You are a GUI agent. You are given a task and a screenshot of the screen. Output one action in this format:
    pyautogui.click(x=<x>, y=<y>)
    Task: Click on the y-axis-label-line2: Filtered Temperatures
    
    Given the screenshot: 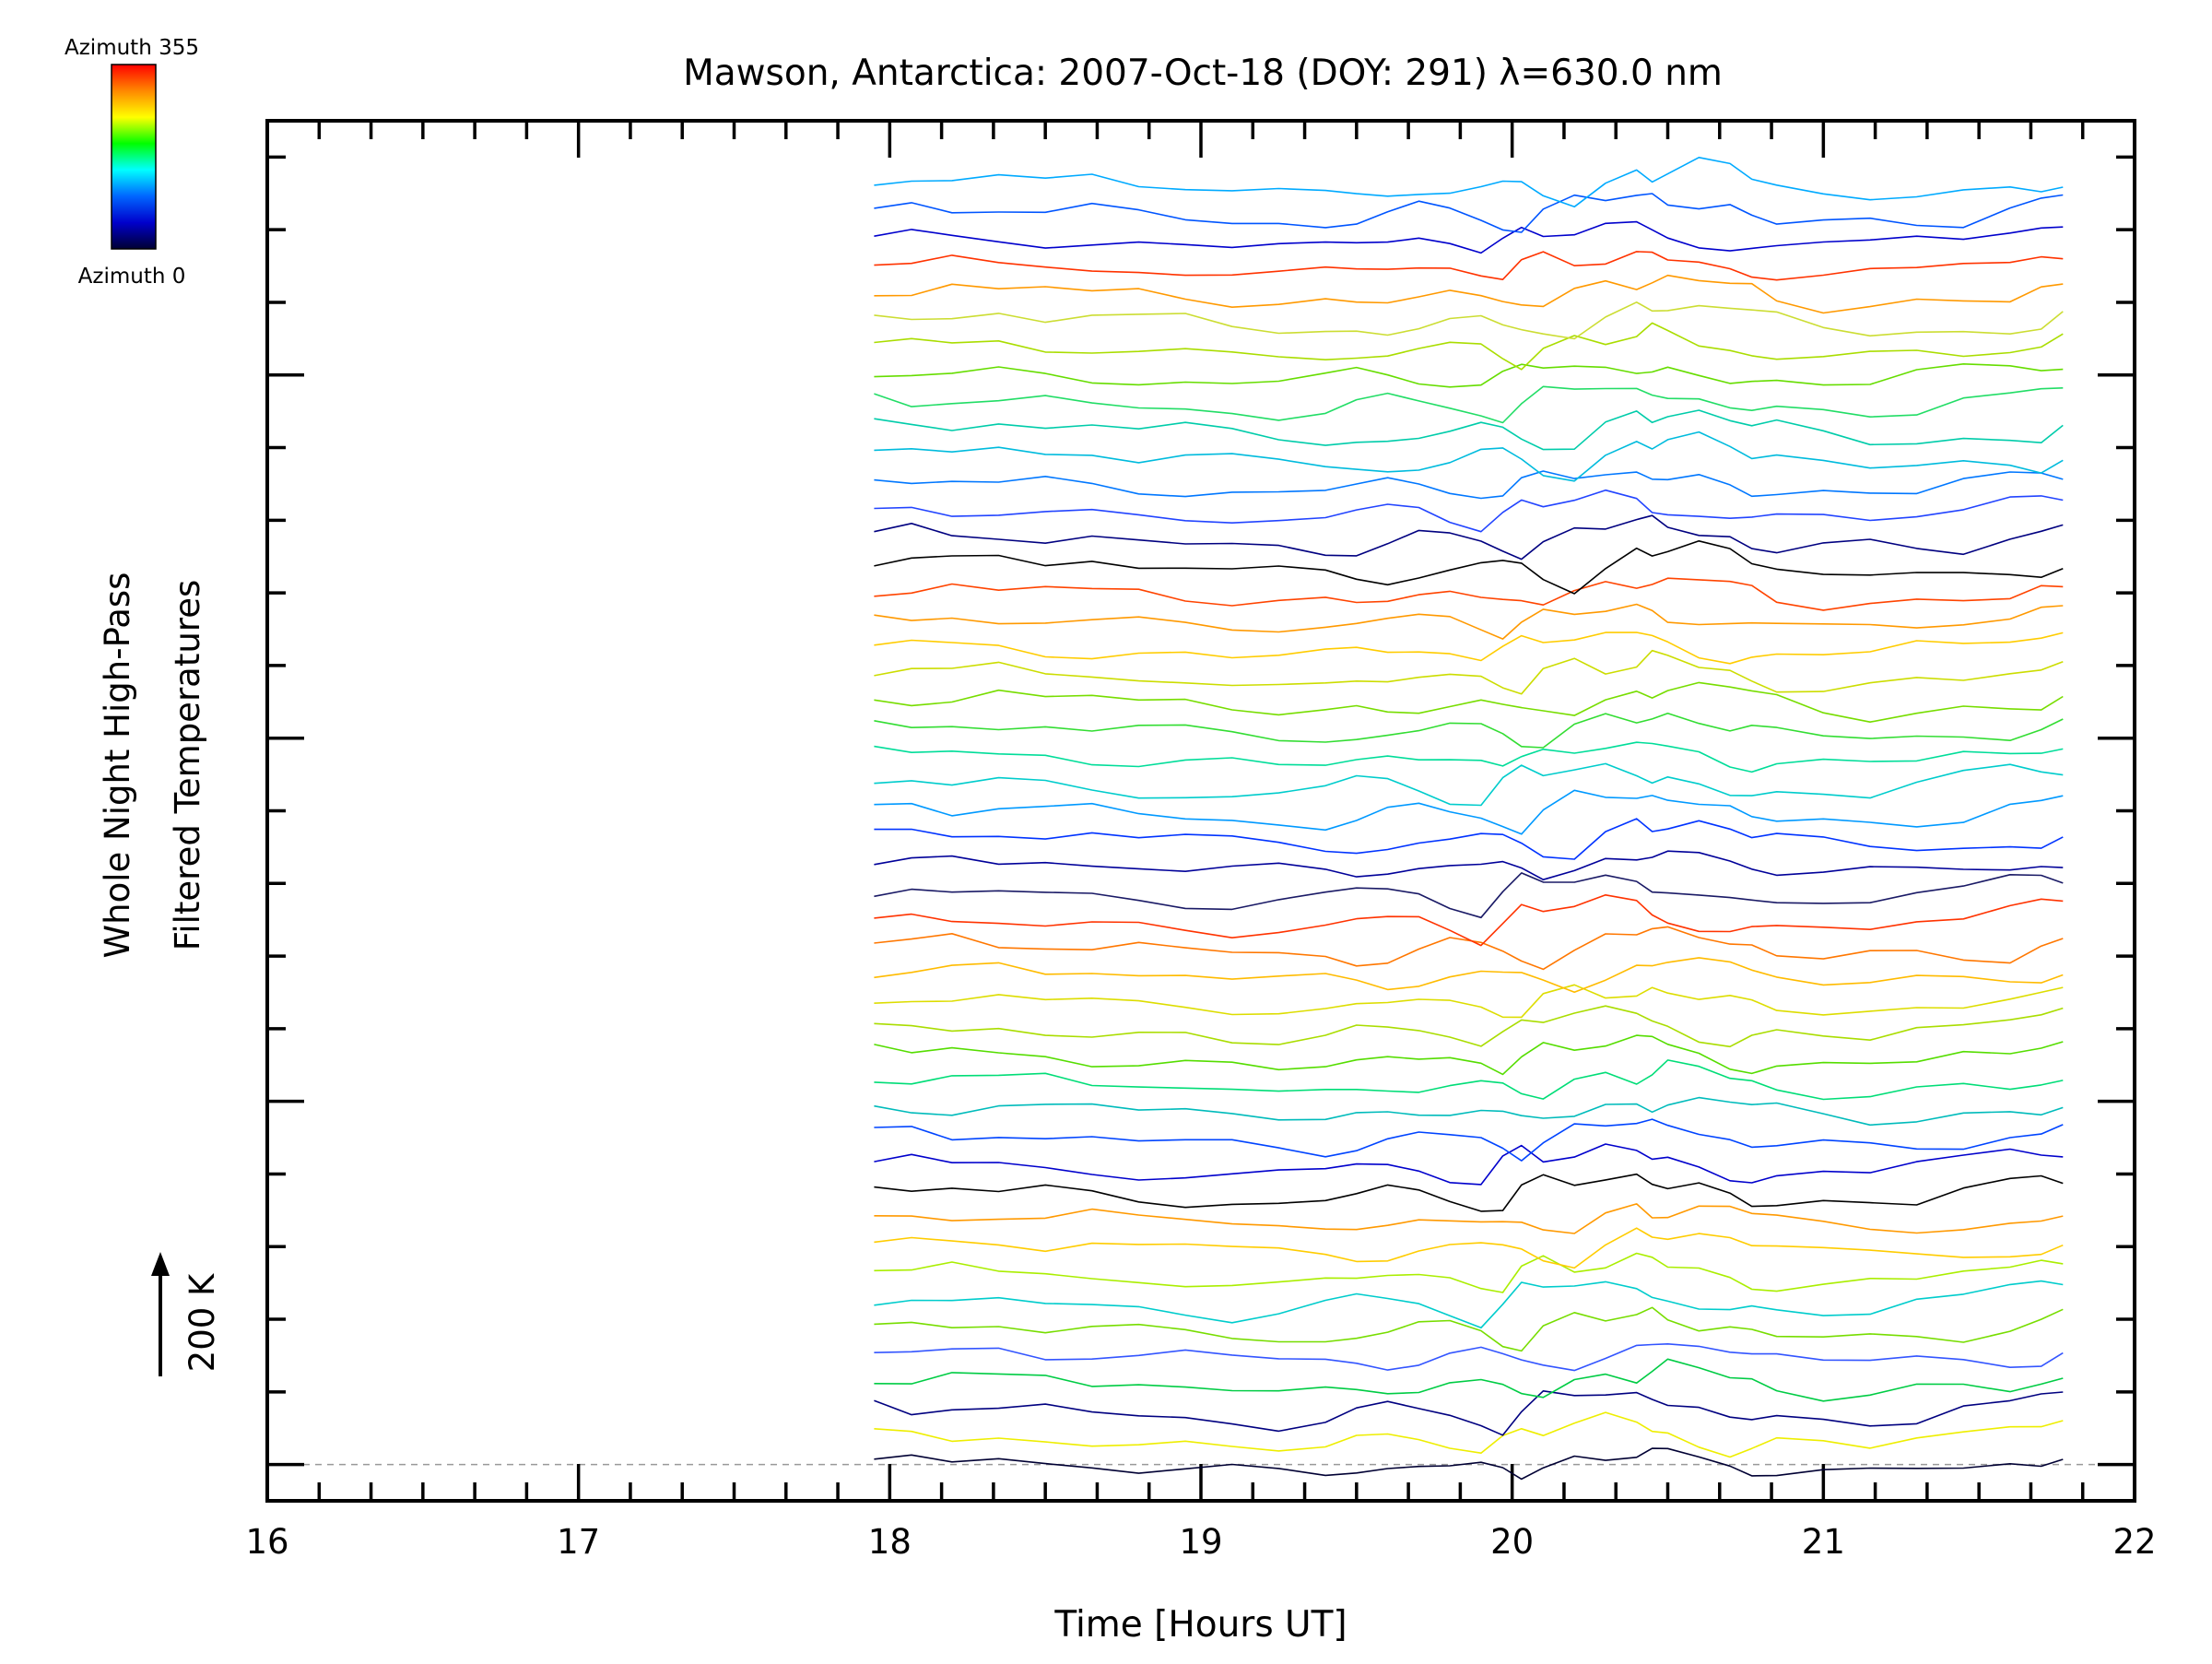 What is the action you would take?
    pyautogui.click(x=187, y=765)
    